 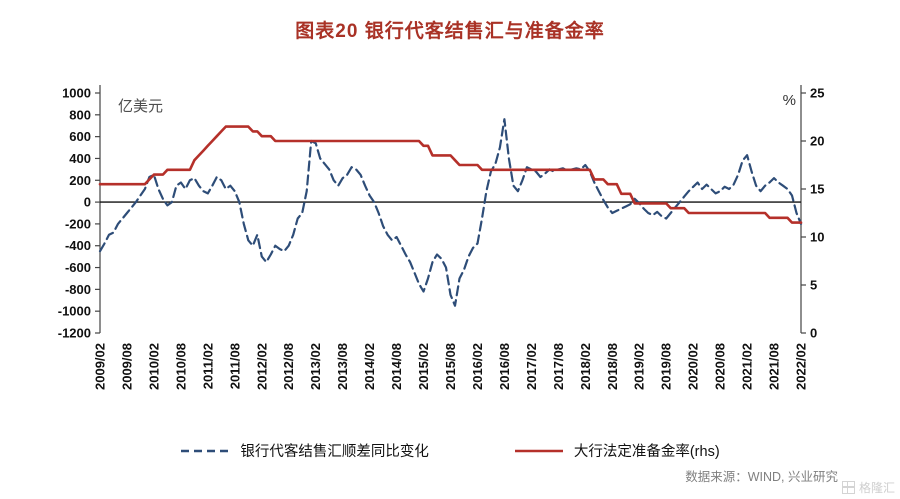 I want to click on svg-text: -1000, so click(x=74, y=311).